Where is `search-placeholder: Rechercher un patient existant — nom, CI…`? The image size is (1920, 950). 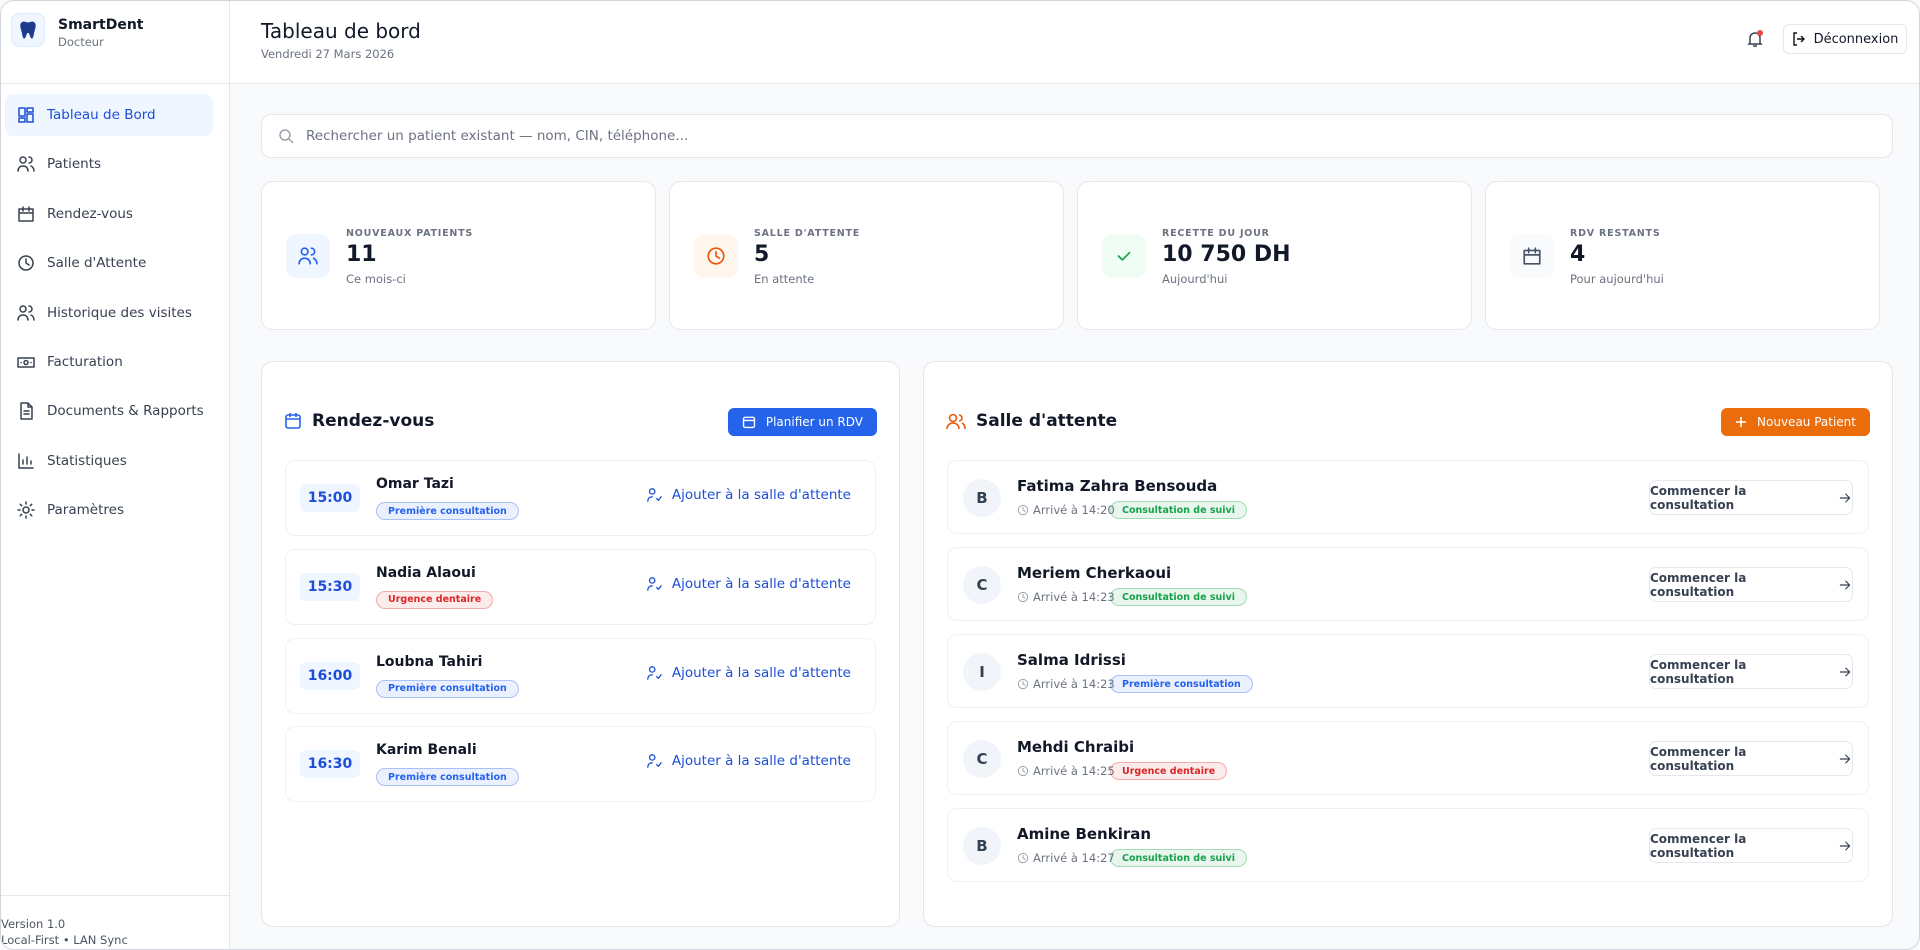 search-placeholder: Rechercher un patient existant — nom, CI… is located at coordinates (497, 136).